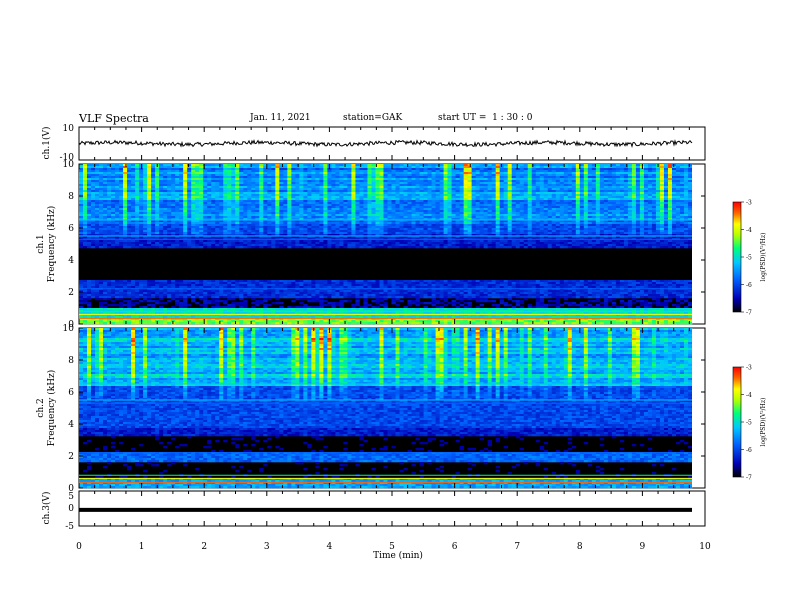 This screenshot has height=612, width=792. Describe the element at coordinates (41, 243) in the screenshot. I see `ch1-ylabel-channel: ch.1` at that location.